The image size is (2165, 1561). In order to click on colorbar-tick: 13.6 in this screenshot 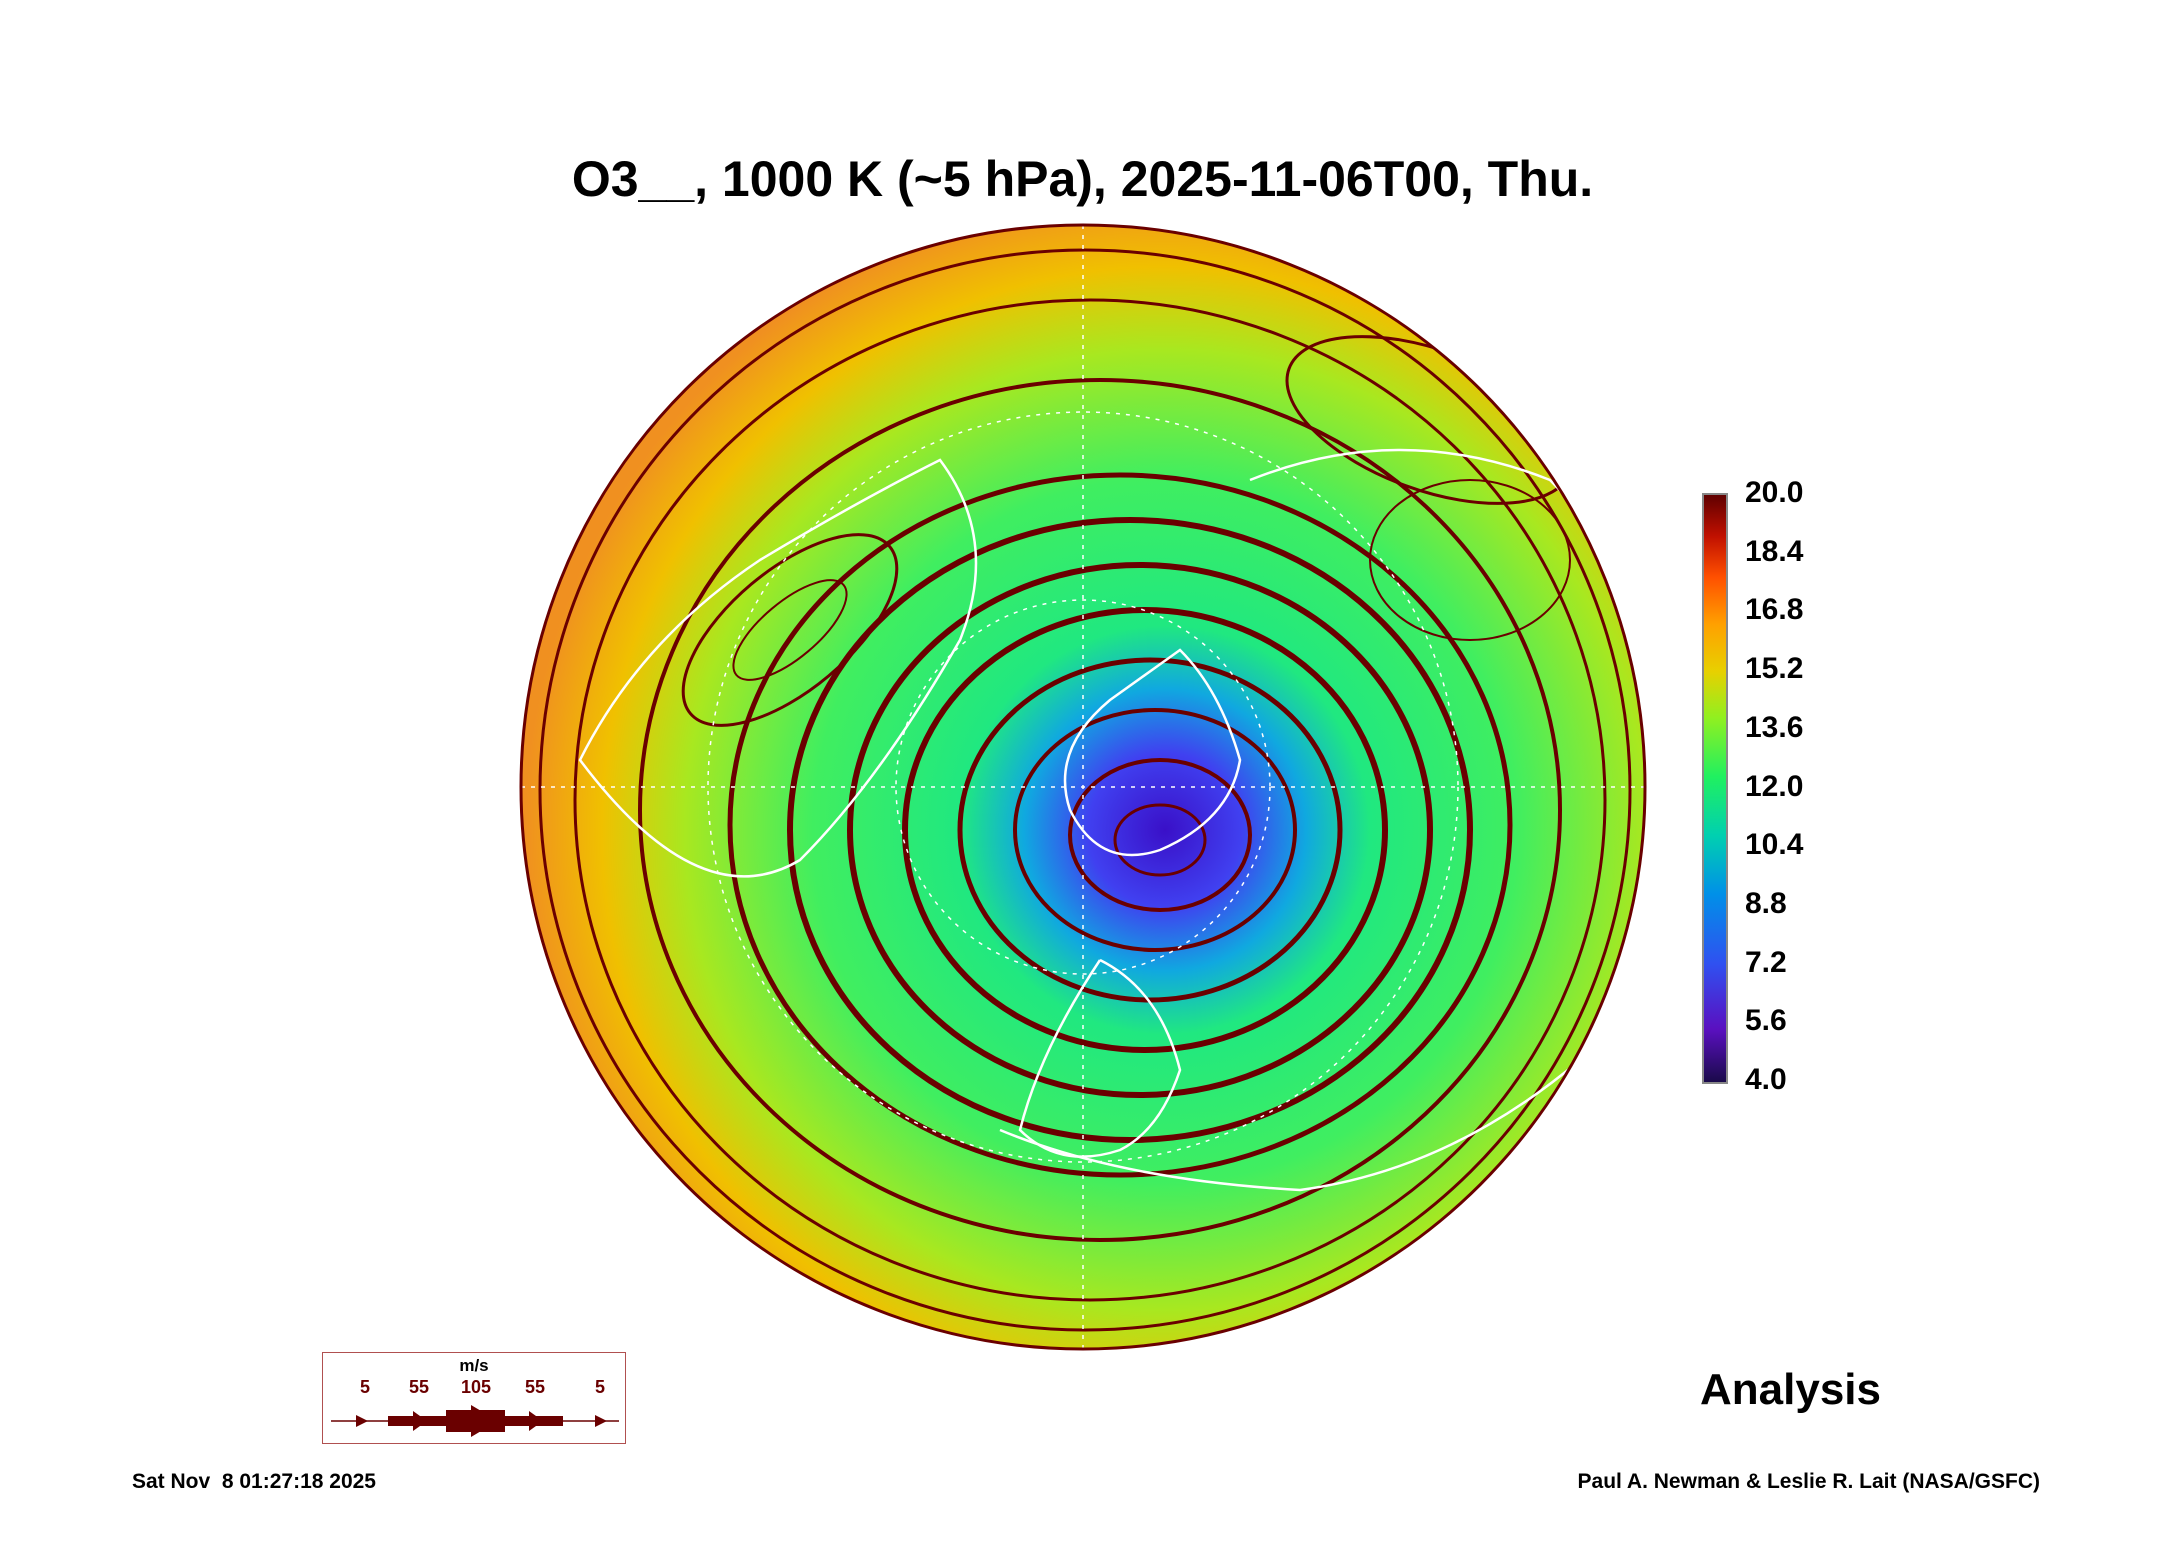, I will do `click(1774, 727)`.